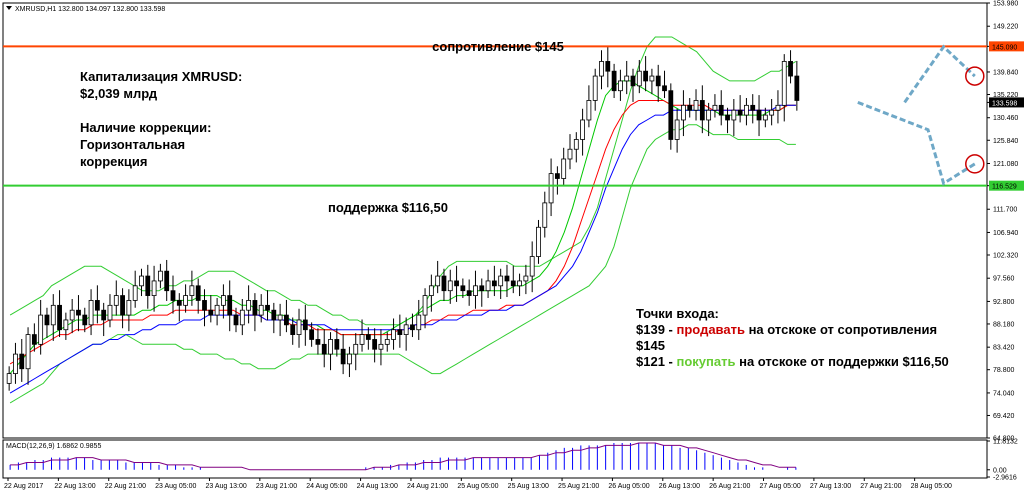 The image size is (1024, 499). I want to click on collapse-triangle-icon, so click(9, 8).